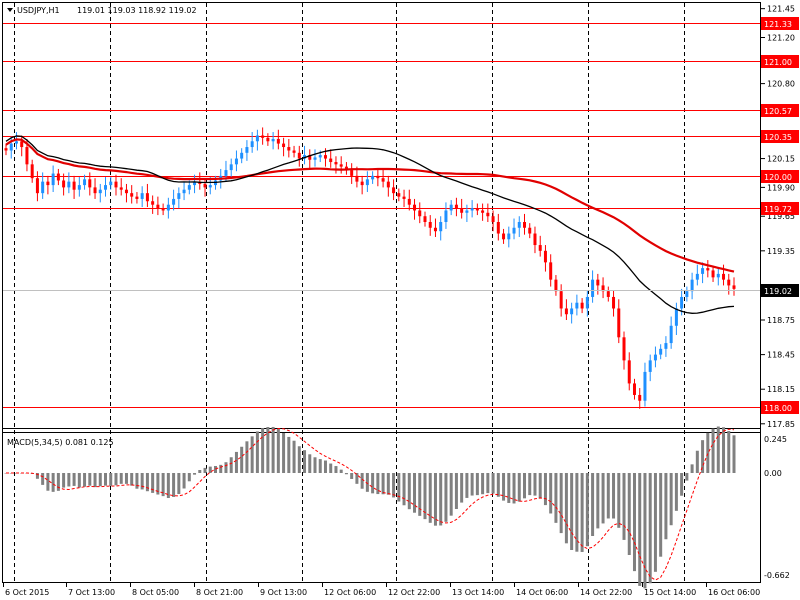  What do you see at coordinates (10, 10) in the screenshot?
I see `chart-menu-triangle-icon` at bounding box center [10, 10].